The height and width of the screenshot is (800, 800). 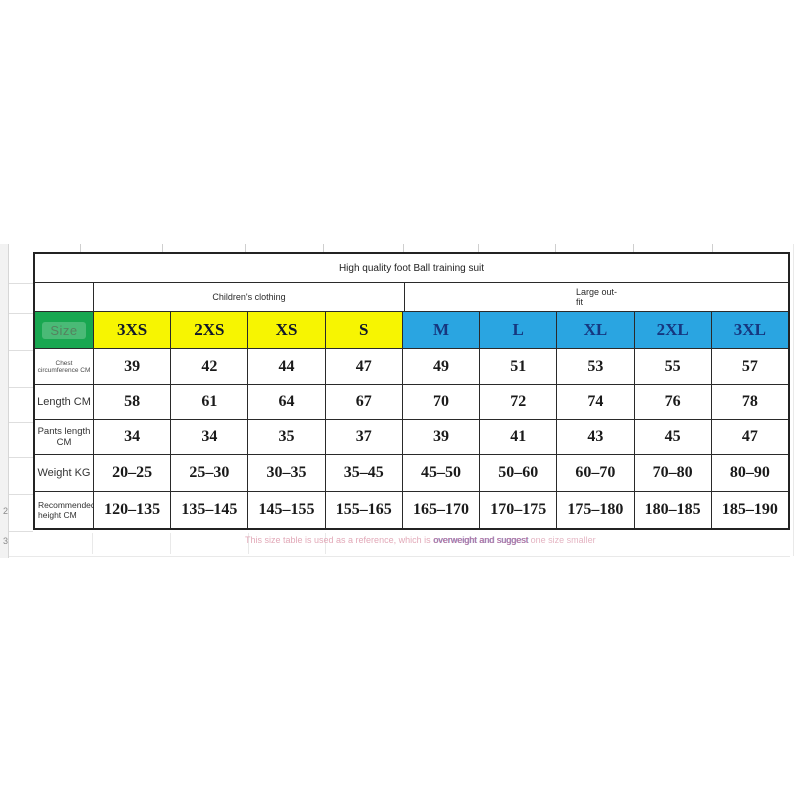 What do you see at coordinates (672, 436) in the screenshot?
I see `table-cell: 45` at bounding box center [672, 436].